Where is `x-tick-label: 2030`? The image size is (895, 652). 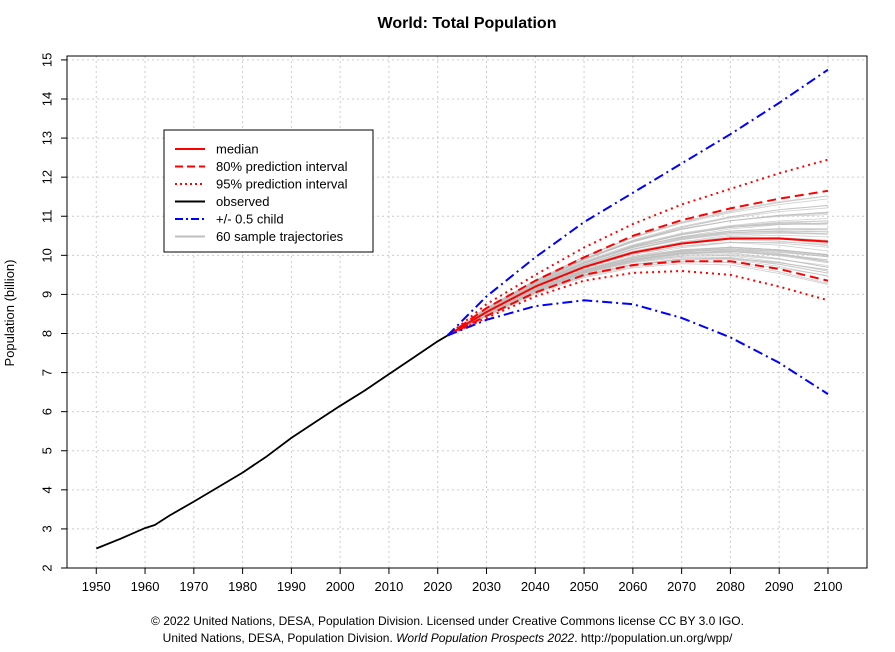 x-tick-label: 2030 is located at coordinates (486, 586).